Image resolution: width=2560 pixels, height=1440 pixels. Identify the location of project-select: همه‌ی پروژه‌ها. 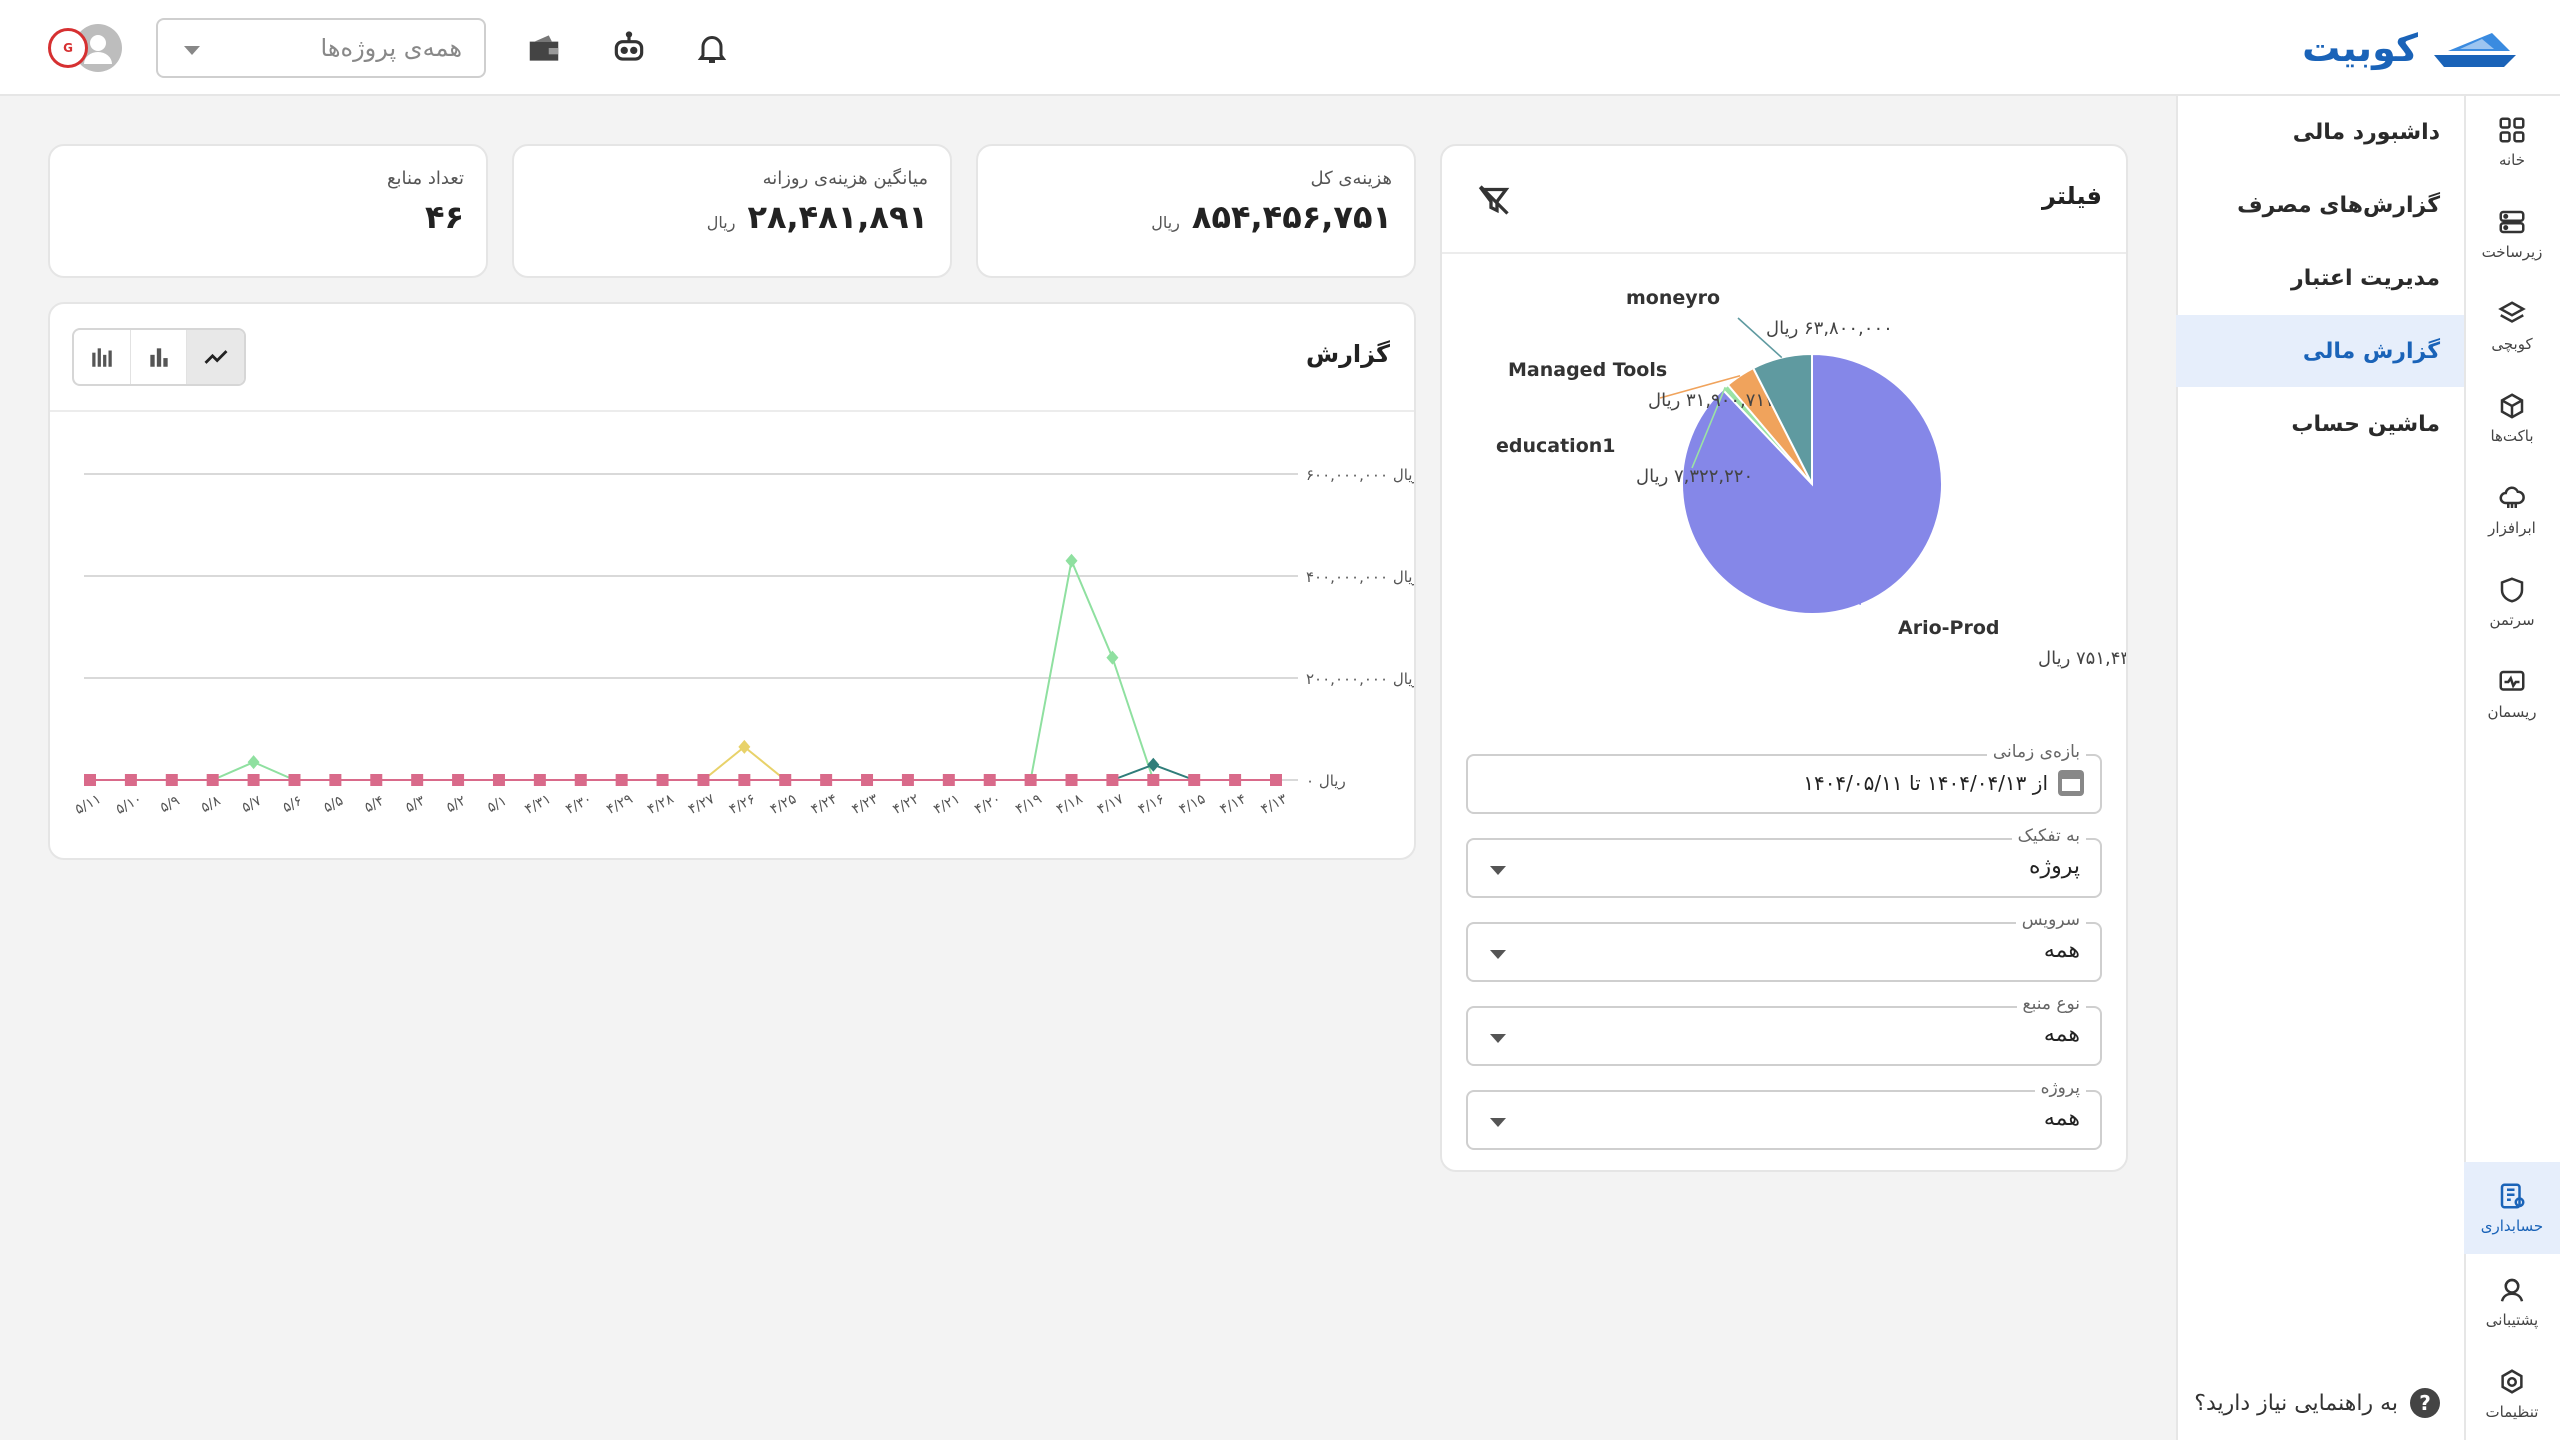
(321, 48).